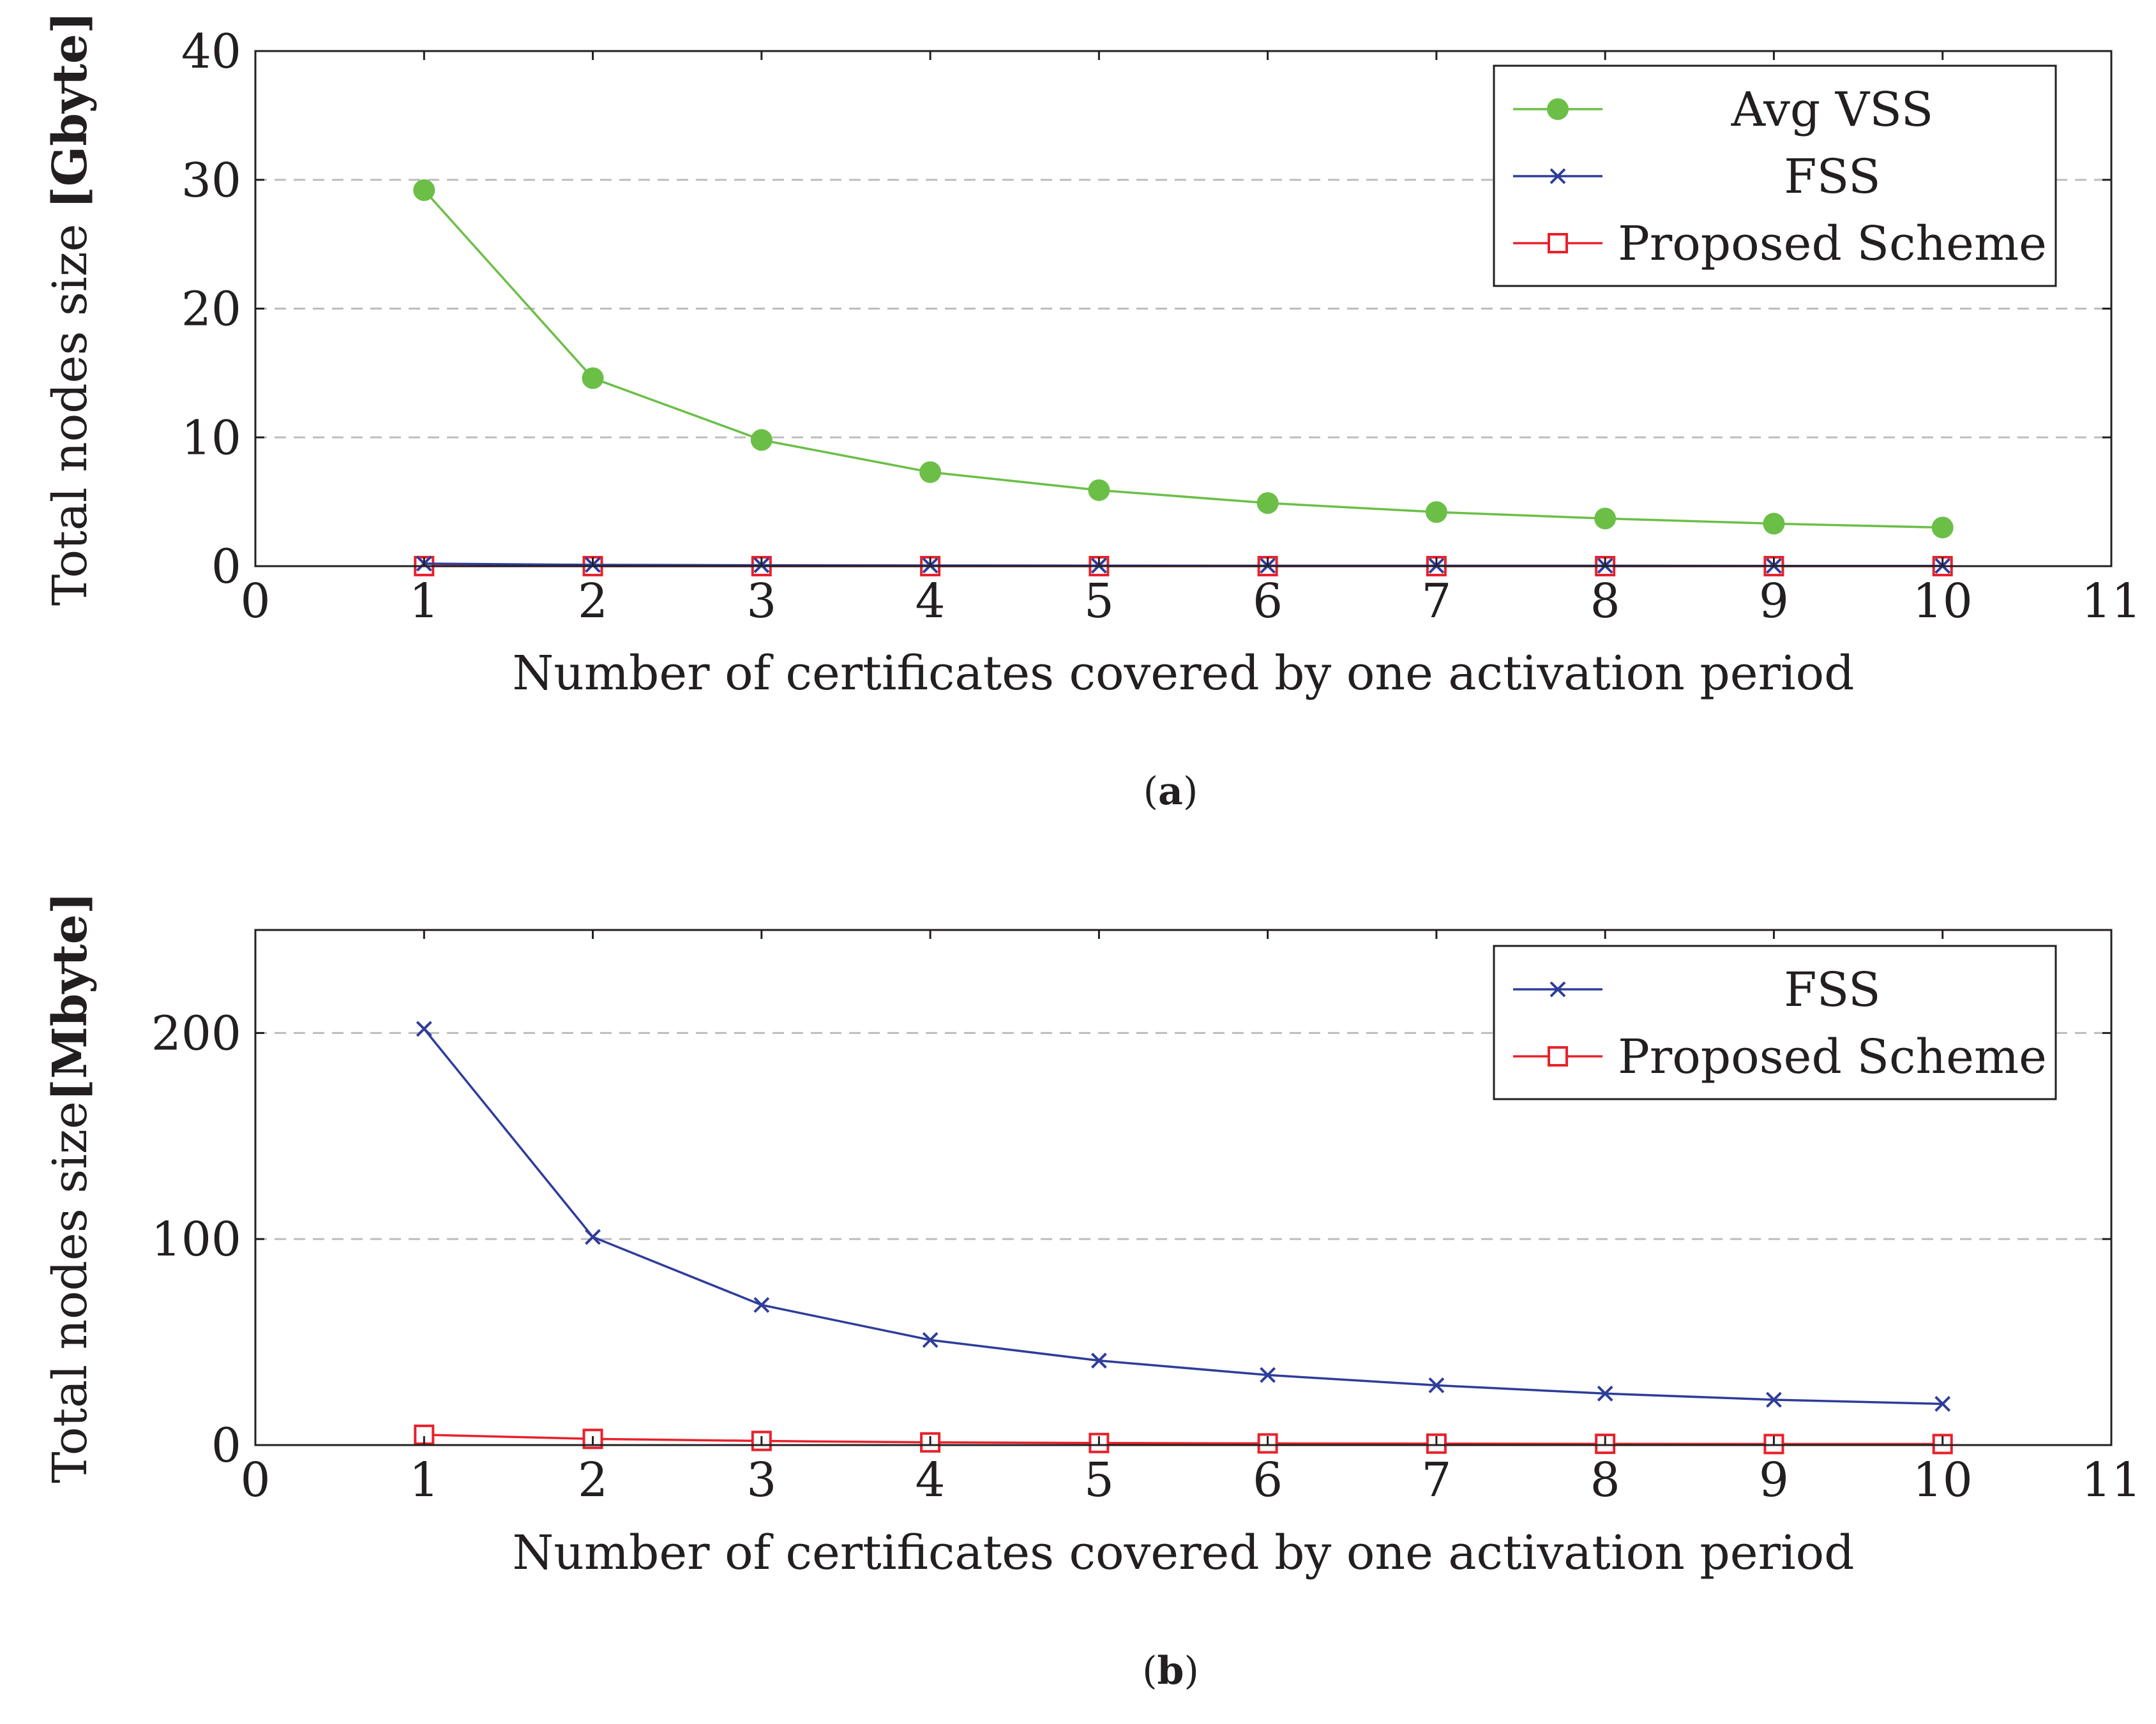 The height and width of the screenshot is (1724, 2156). I want to click on caption-letter: a, so click(1170, 791).